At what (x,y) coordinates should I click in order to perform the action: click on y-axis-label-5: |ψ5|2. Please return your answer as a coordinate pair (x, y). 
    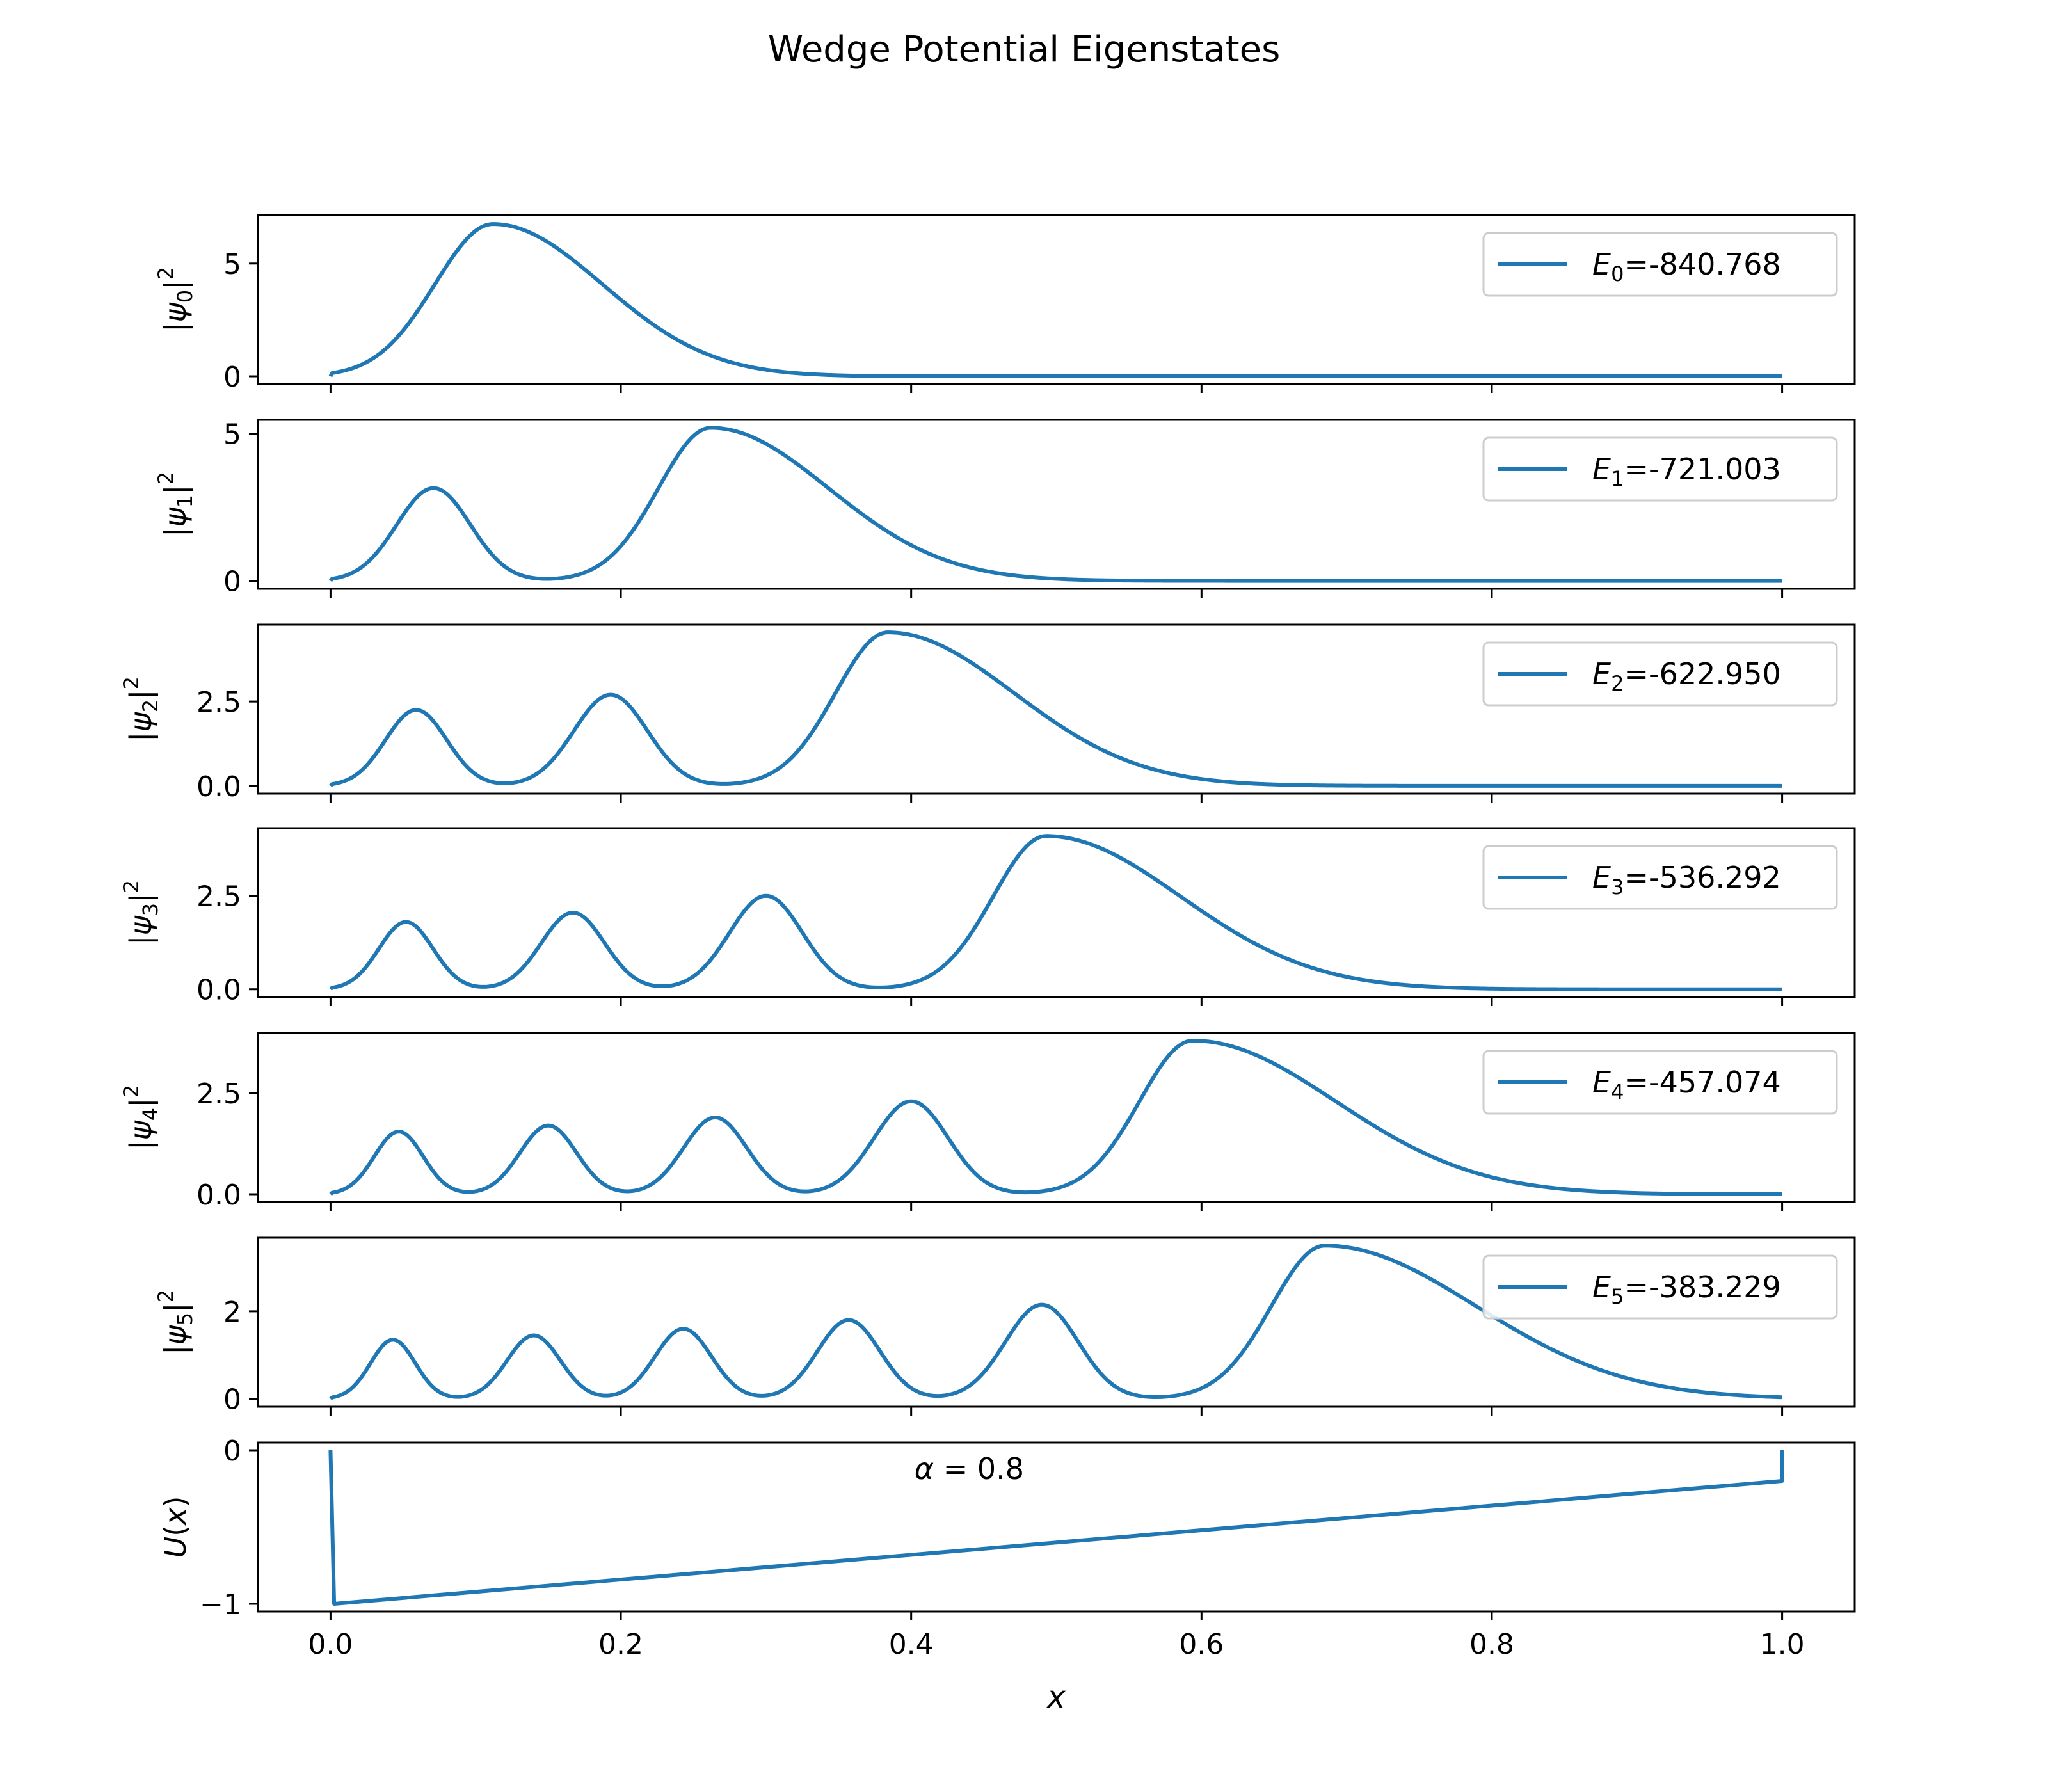
    Looking at the image, I should click on (175, 1322).